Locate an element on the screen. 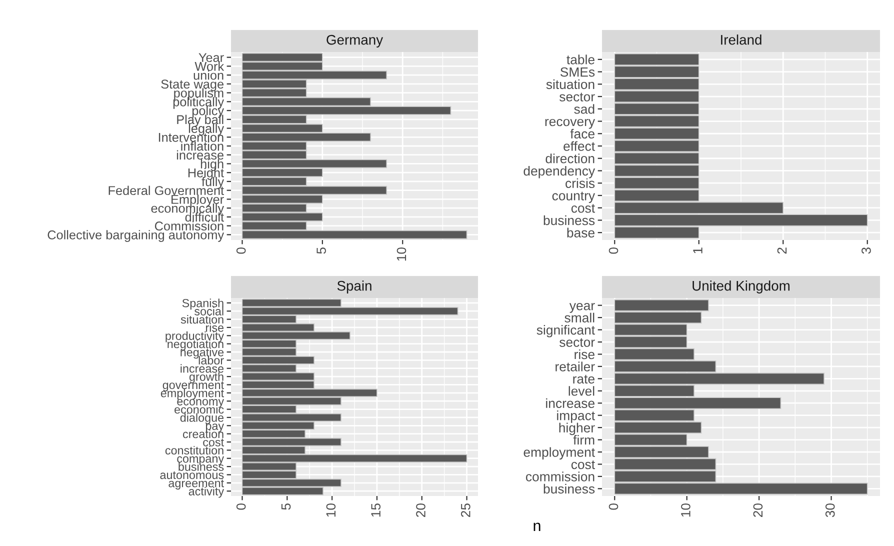  chart-title: Ireland is located at coordinates (741, 39).